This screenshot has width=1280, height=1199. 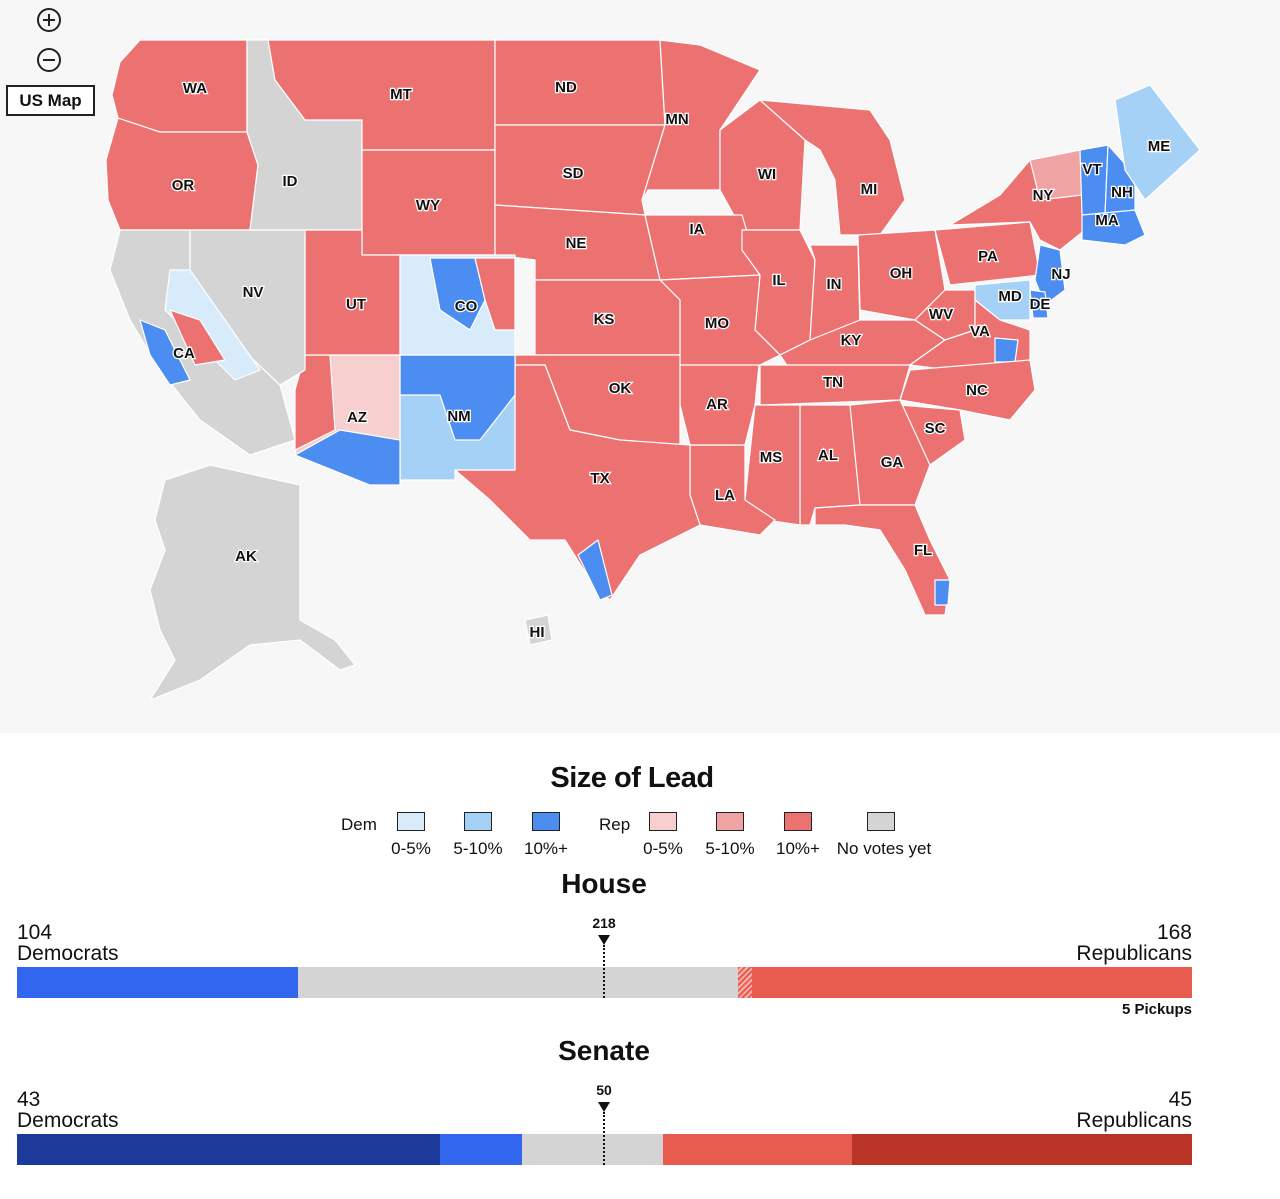 I want to click on senate-majority-marker-icon, so click(x=604, y=1107).